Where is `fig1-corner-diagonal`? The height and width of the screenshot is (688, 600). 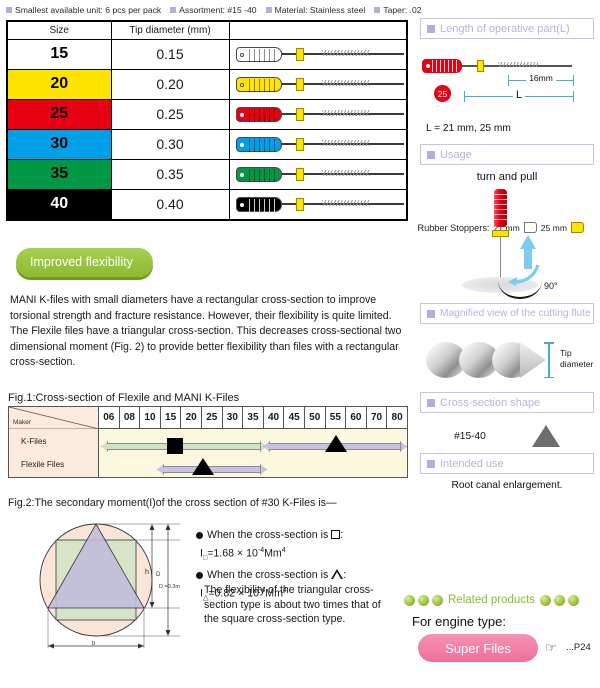
fig1-corner-diagonal is located at coordinates (54, 418).